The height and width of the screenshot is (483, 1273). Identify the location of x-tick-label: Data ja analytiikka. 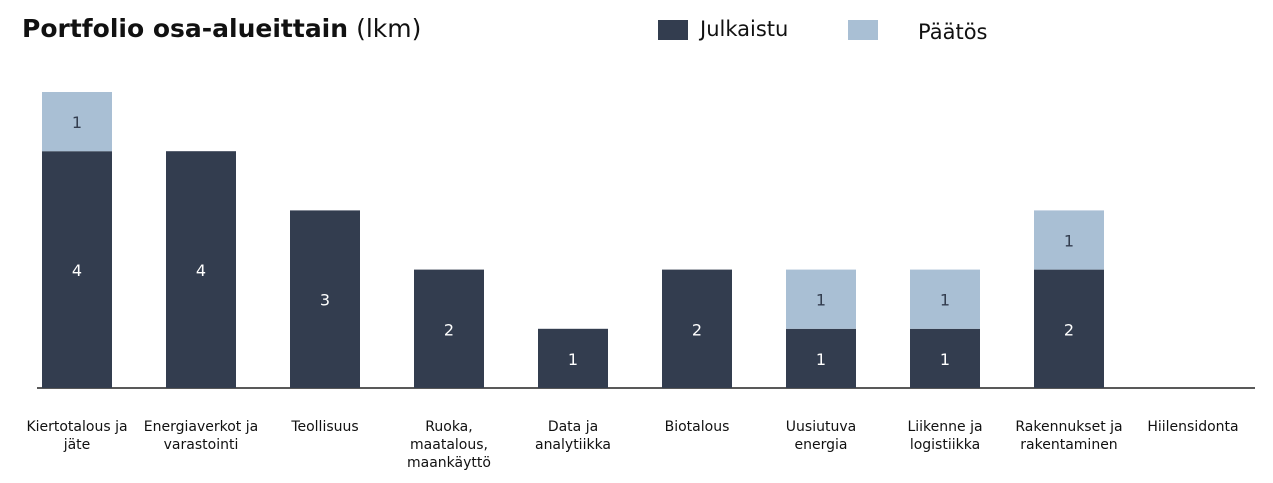
(573, 436).